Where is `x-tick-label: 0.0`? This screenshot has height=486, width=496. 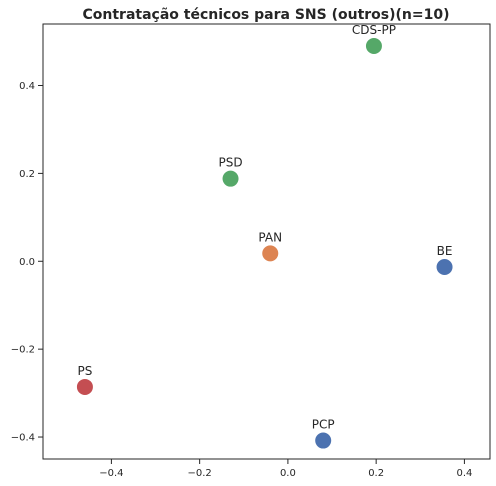
x-tick-label: 0.0 is located at coordinates (288, 473).